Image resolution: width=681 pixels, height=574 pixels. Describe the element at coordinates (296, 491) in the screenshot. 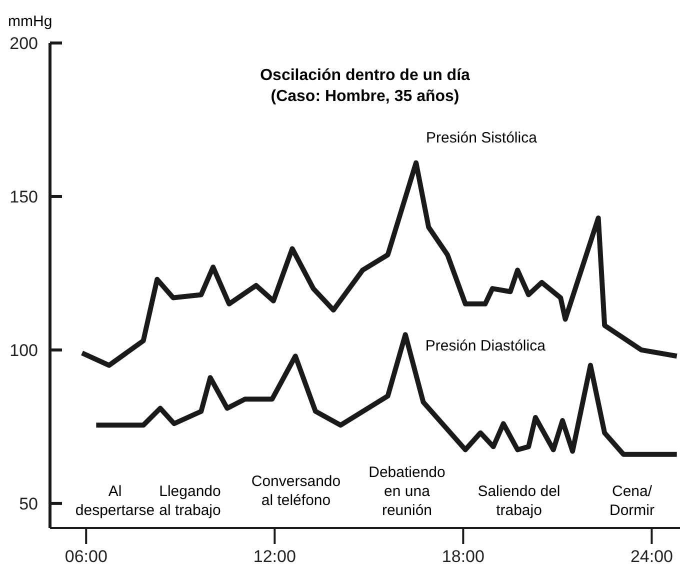

I see `annotation: Conversando al teléfono` at that location.